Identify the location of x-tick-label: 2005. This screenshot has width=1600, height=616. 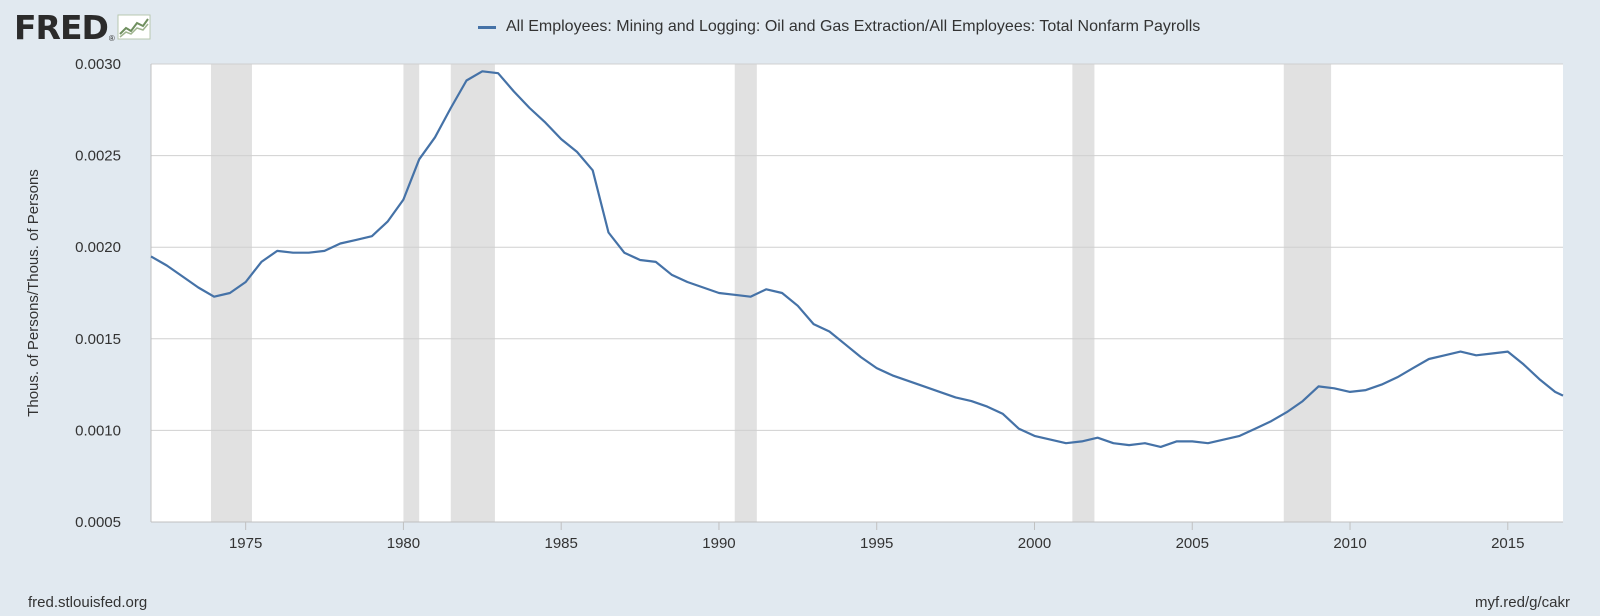
(1192, 543).